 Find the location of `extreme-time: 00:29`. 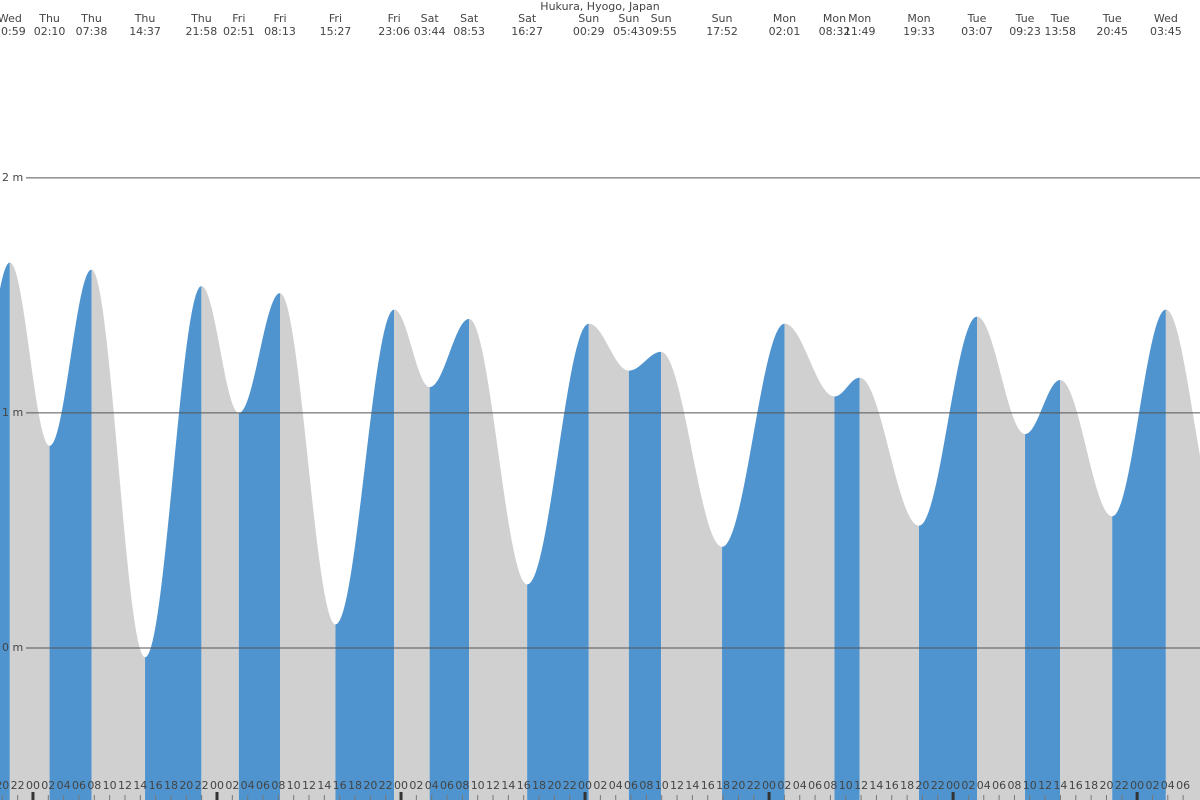

extreme-time: 00:29 is located at coordinates (589, 31).